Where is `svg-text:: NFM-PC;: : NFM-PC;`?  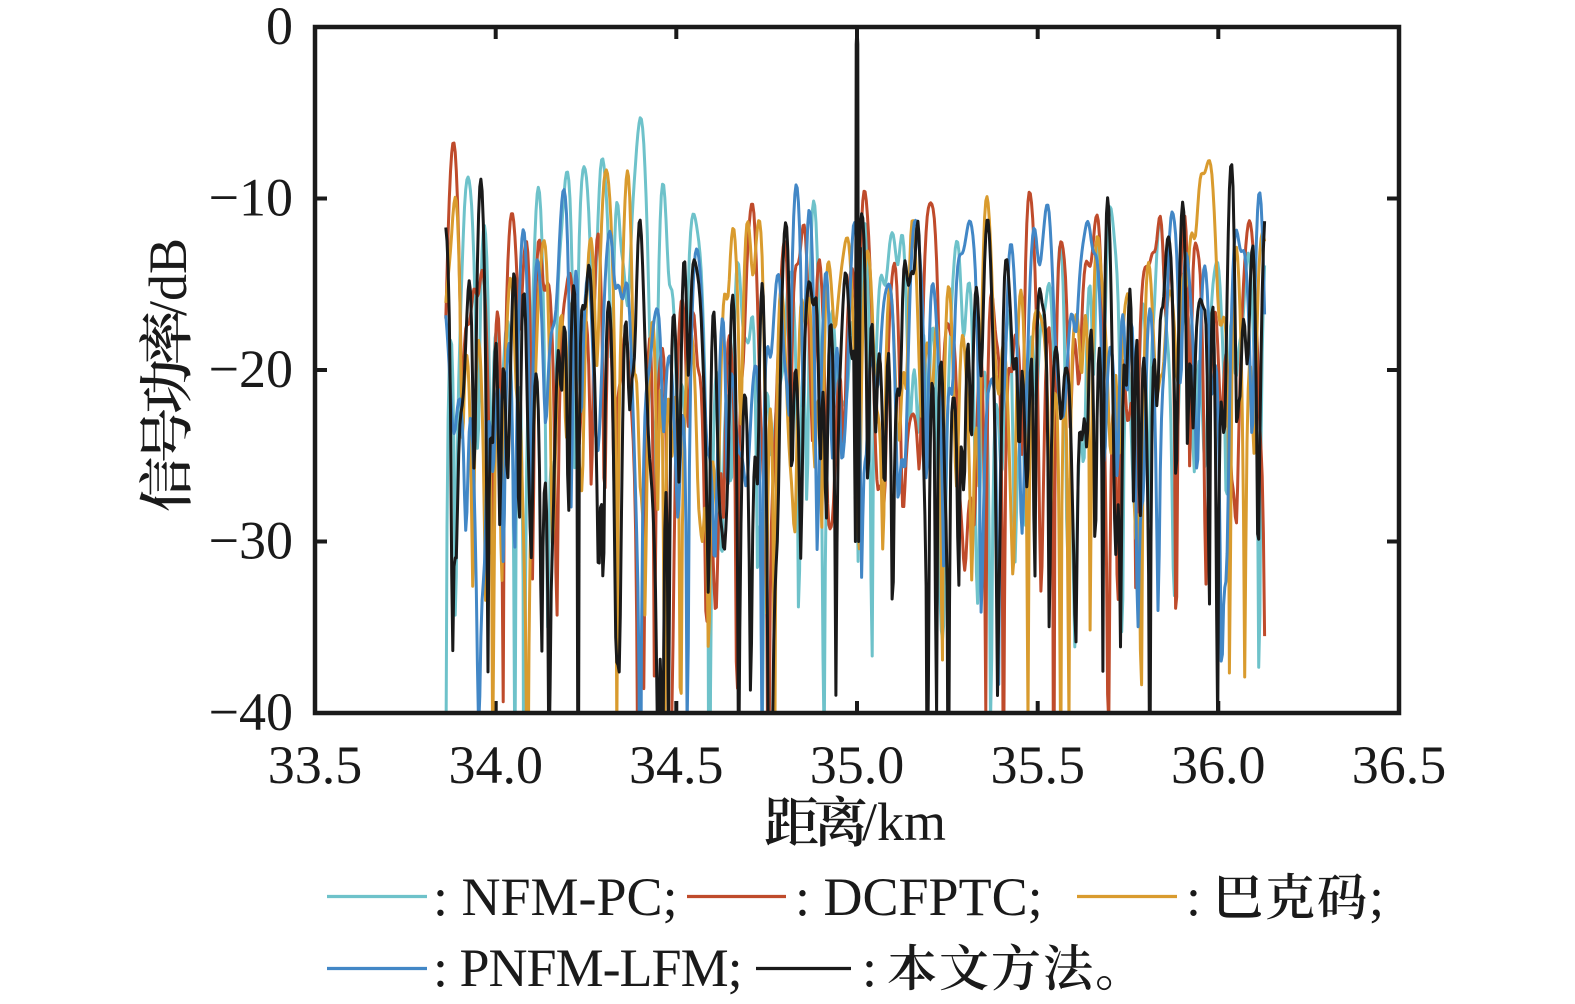 svg-text:: NFM-PC;: : NFM-PC; is located at coordinates (555, 897).